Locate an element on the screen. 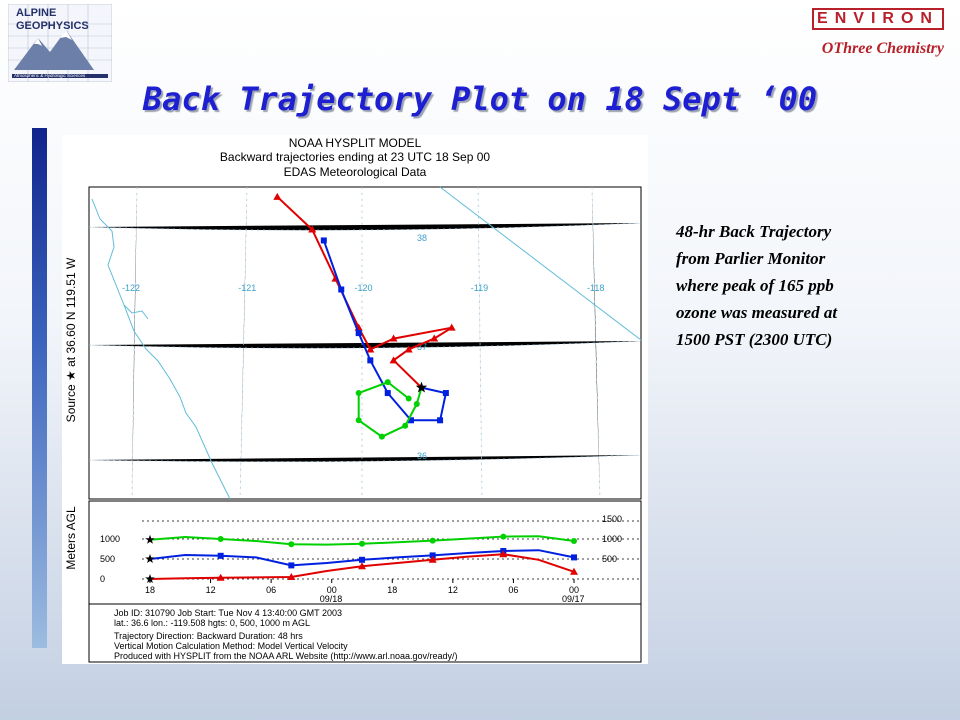 Image resolution: width=960 pixels, height=720 pixels. decorative-side-bar is located at coordinates (39, 388).